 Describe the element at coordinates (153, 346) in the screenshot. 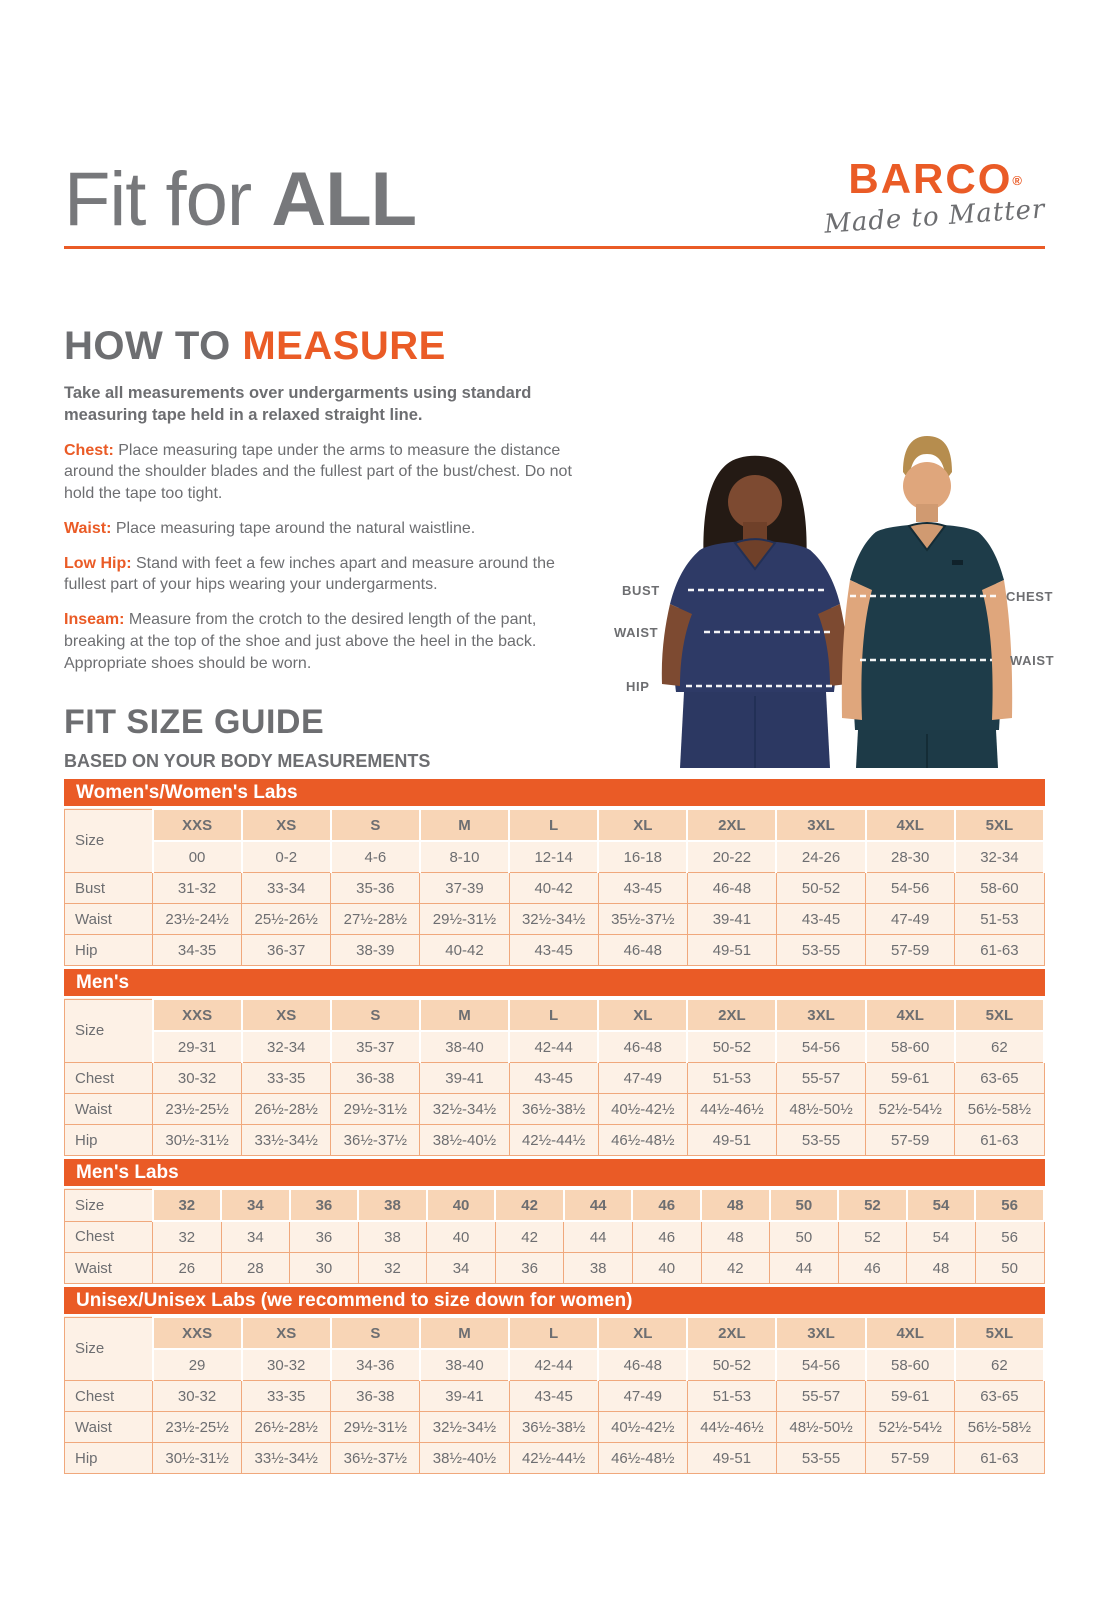

I see `how-to-measure-title-gray: HOW TO` at that location.